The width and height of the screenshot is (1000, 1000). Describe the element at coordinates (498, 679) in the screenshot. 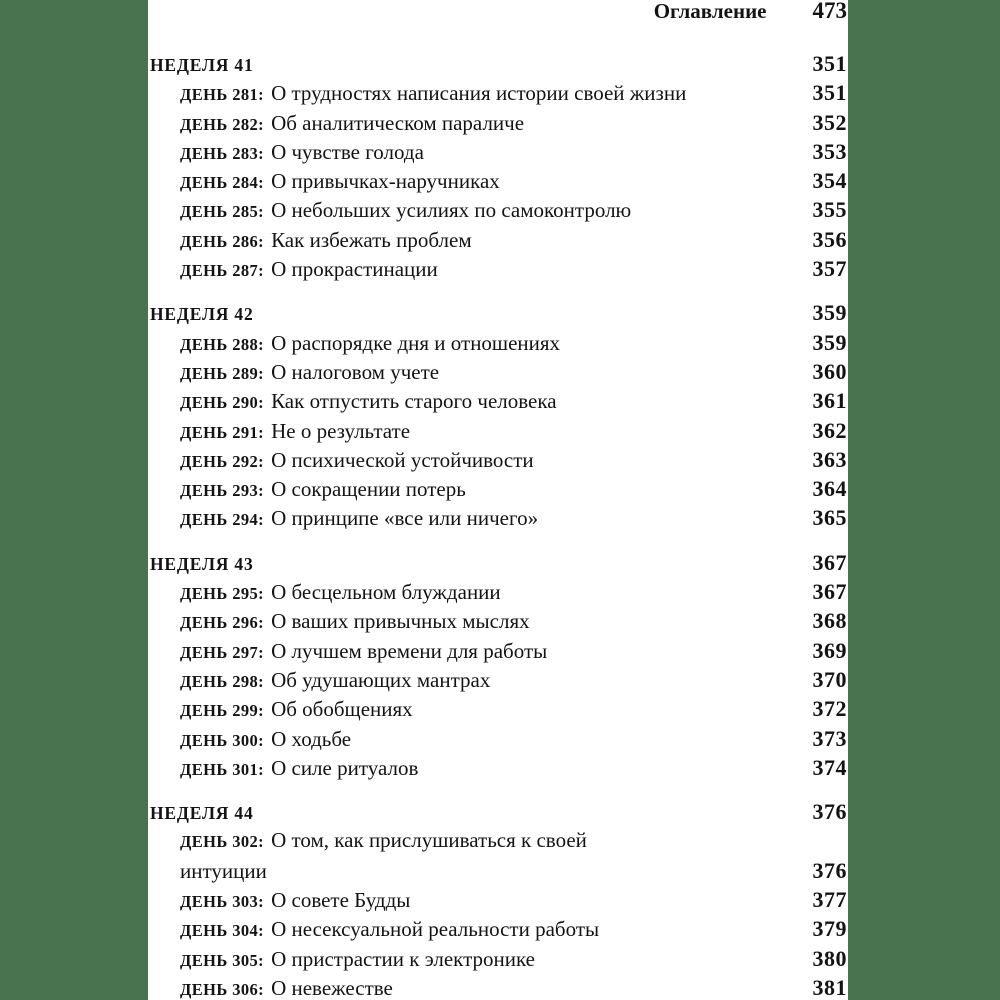

I see `day-entry-row: ДЕНЬ 298: Об удушающих мантрах 370` at that location.